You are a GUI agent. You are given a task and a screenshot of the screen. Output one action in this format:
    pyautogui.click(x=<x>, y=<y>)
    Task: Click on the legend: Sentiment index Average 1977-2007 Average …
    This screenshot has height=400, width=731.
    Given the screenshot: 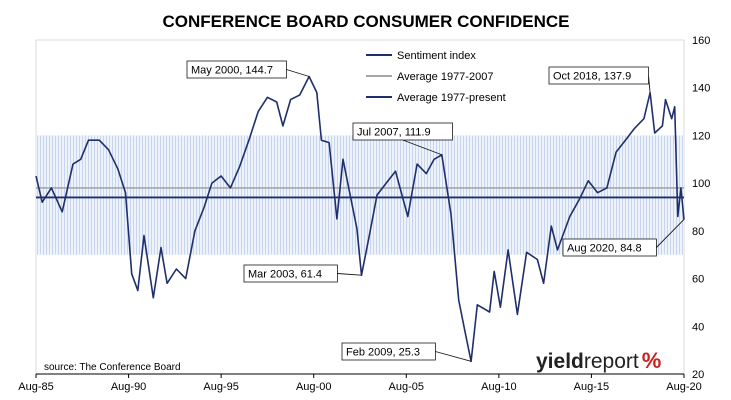 What is the action you would take?
    pyautogui.click(x=436, y=77)
    